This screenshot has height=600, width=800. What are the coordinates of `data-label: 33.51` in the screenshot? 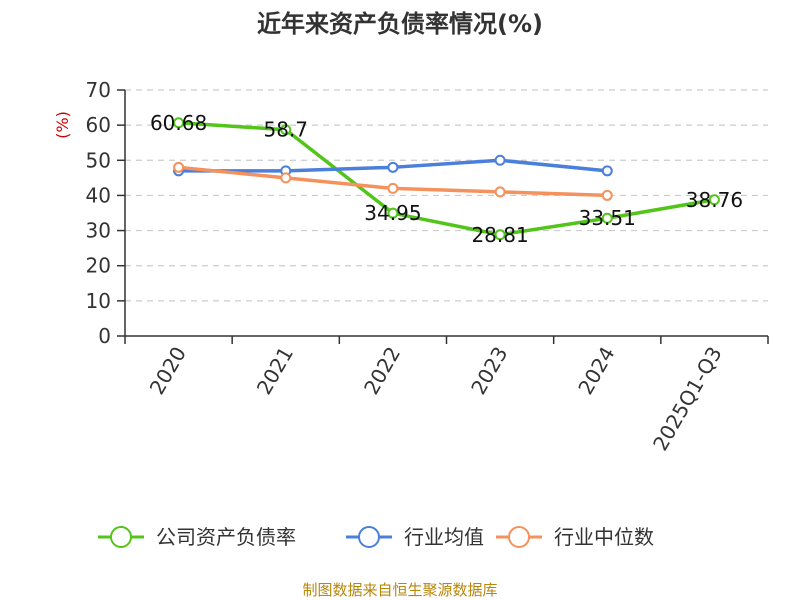 It's located at (607, 218).